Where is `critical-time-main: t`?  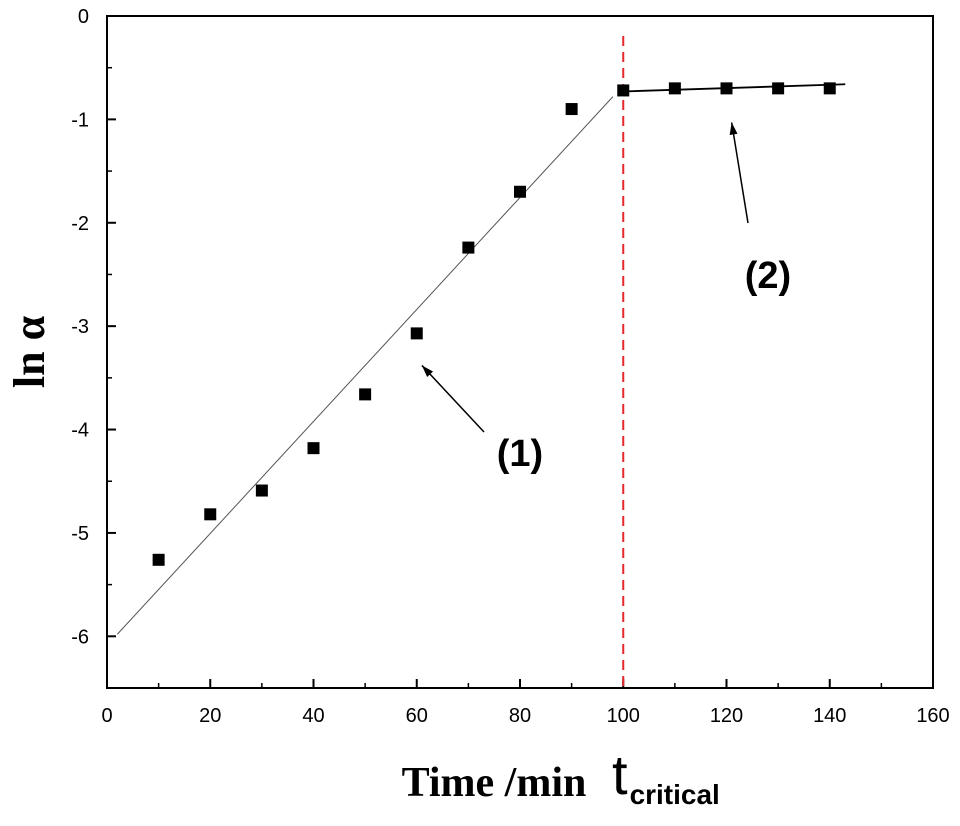
critical-time-main: t is located at coordinates (620, 774).